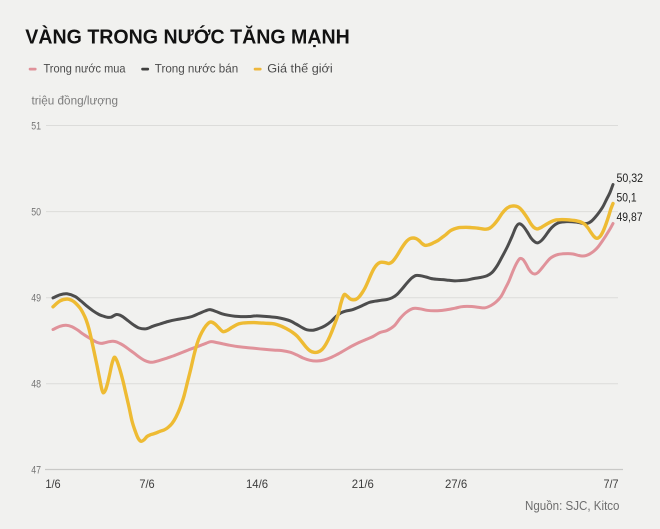  What do you see at coordinates (36, 470) in the screenshot?
I see `svg-text: 47` at bounding box center [36, 470].